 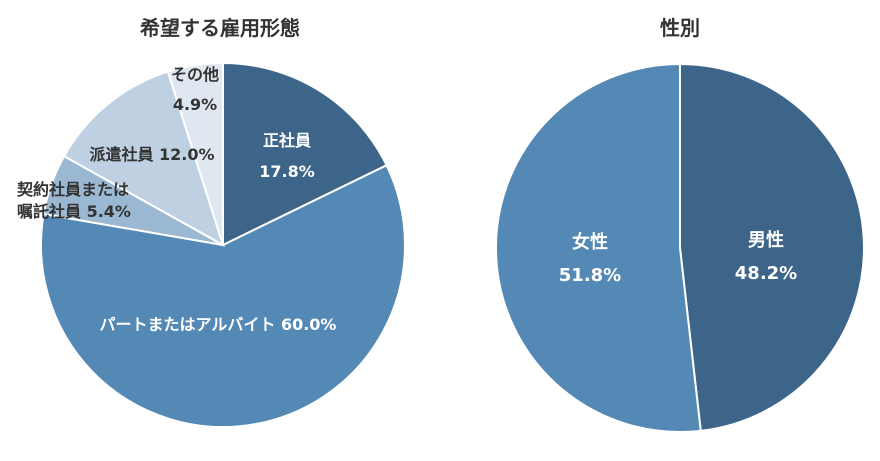 What do you see at coordinates (590, 275) in the screenshot?
I see `slice-label: 51.8%` at bounding box center [590, 275].